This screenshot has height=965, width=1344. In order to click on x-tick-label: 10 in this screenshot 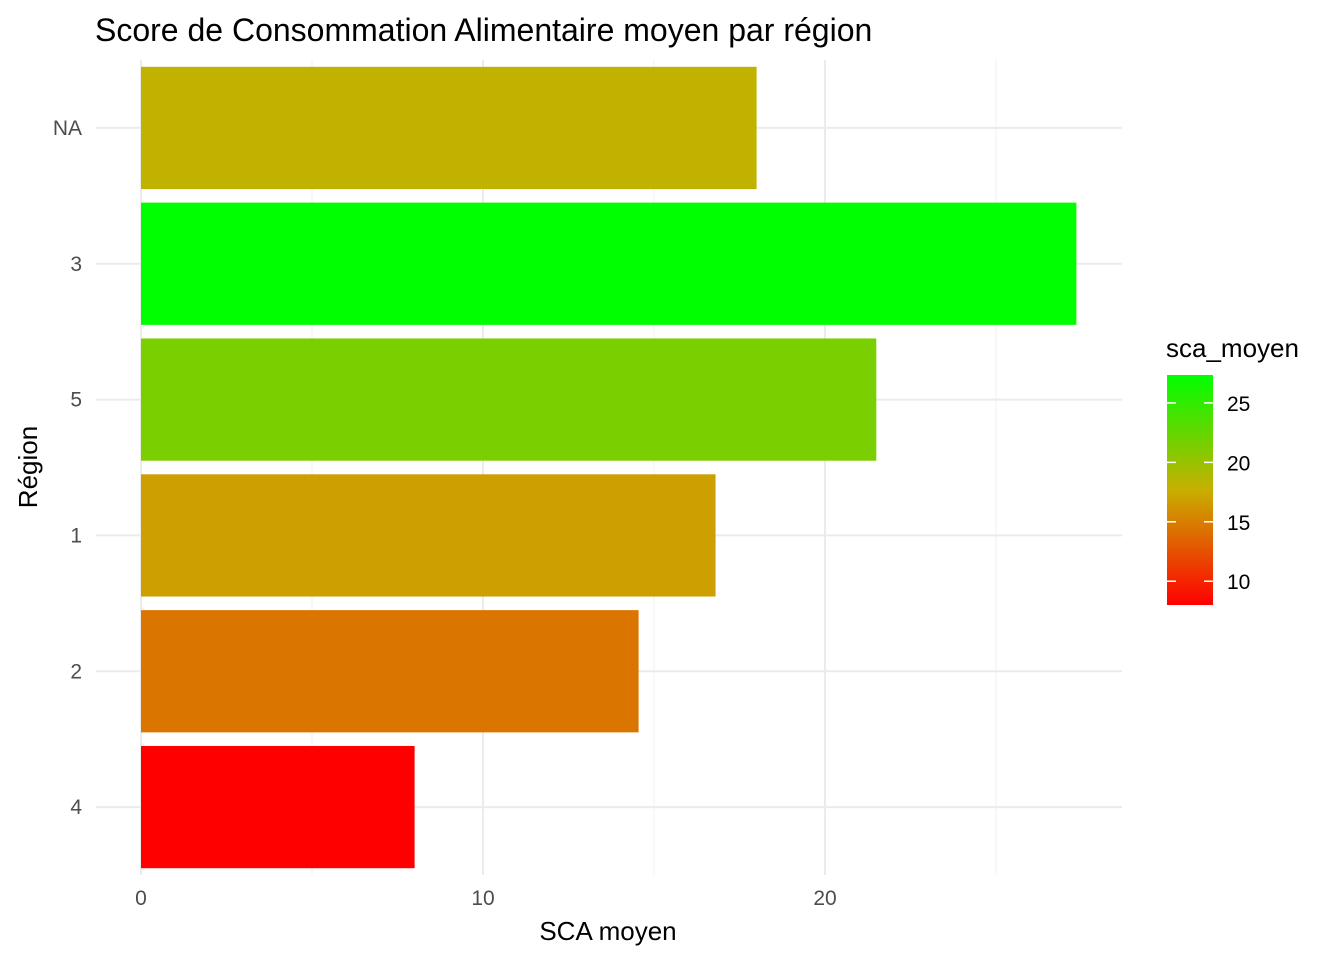, I will do `click(482, 898)`.